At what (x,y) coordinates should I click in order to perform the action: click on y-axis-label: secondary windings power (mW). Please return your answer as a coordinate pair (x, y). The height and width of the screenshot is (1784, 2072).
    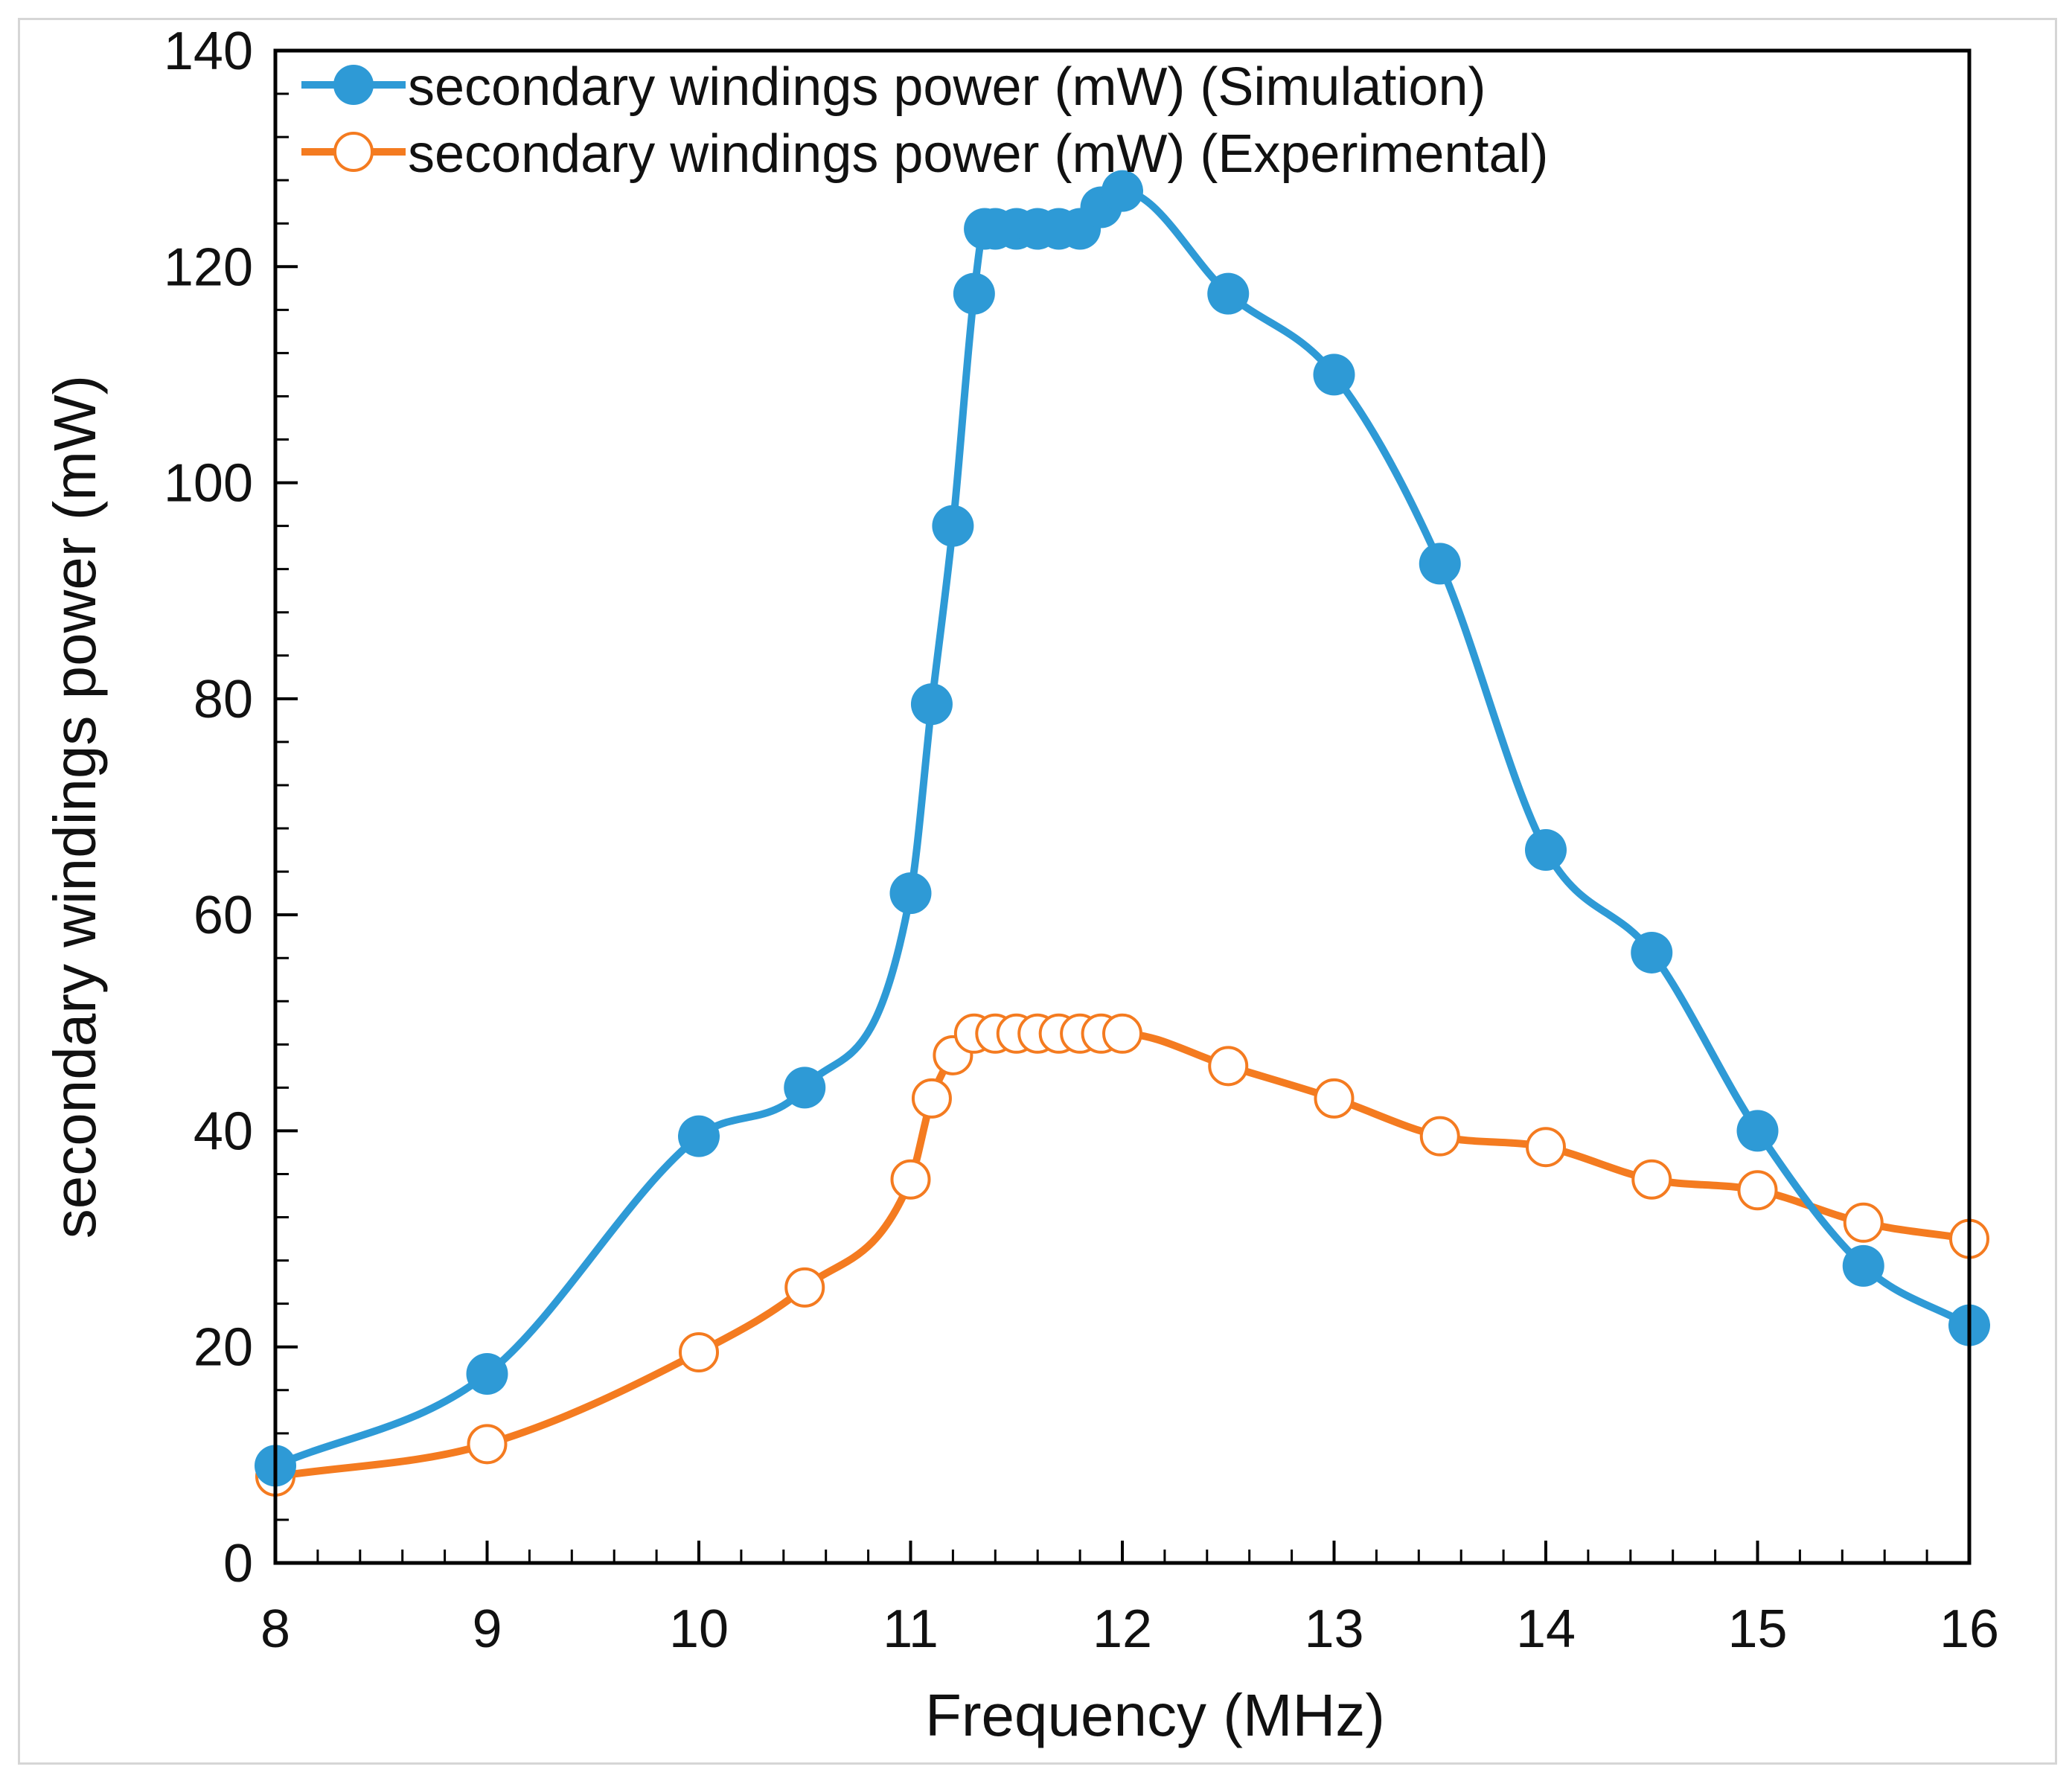
    Looking at the image, I should click on (75, 806).